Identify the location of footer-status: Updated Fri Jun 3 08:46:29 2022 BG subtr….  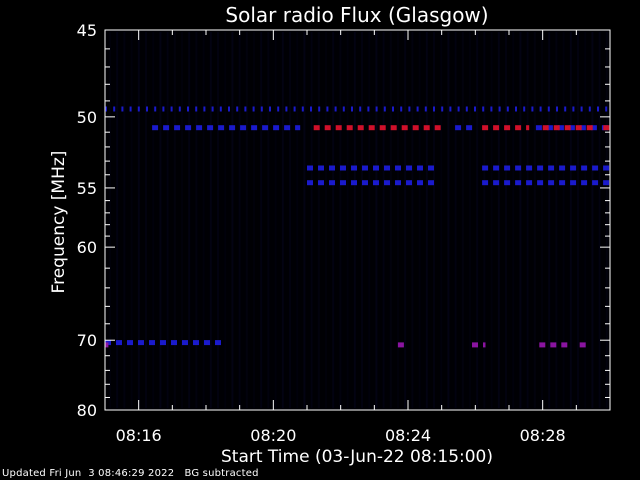
(130, 473).